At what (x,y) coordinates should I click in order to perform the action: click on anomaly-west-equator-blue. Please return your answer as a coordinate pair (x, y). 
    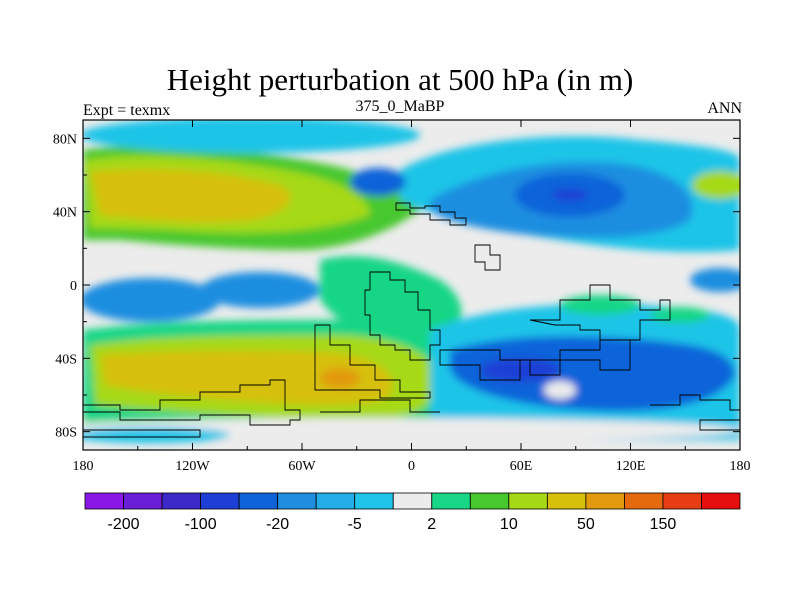
    Looking at the image, I should click on (260, 290).